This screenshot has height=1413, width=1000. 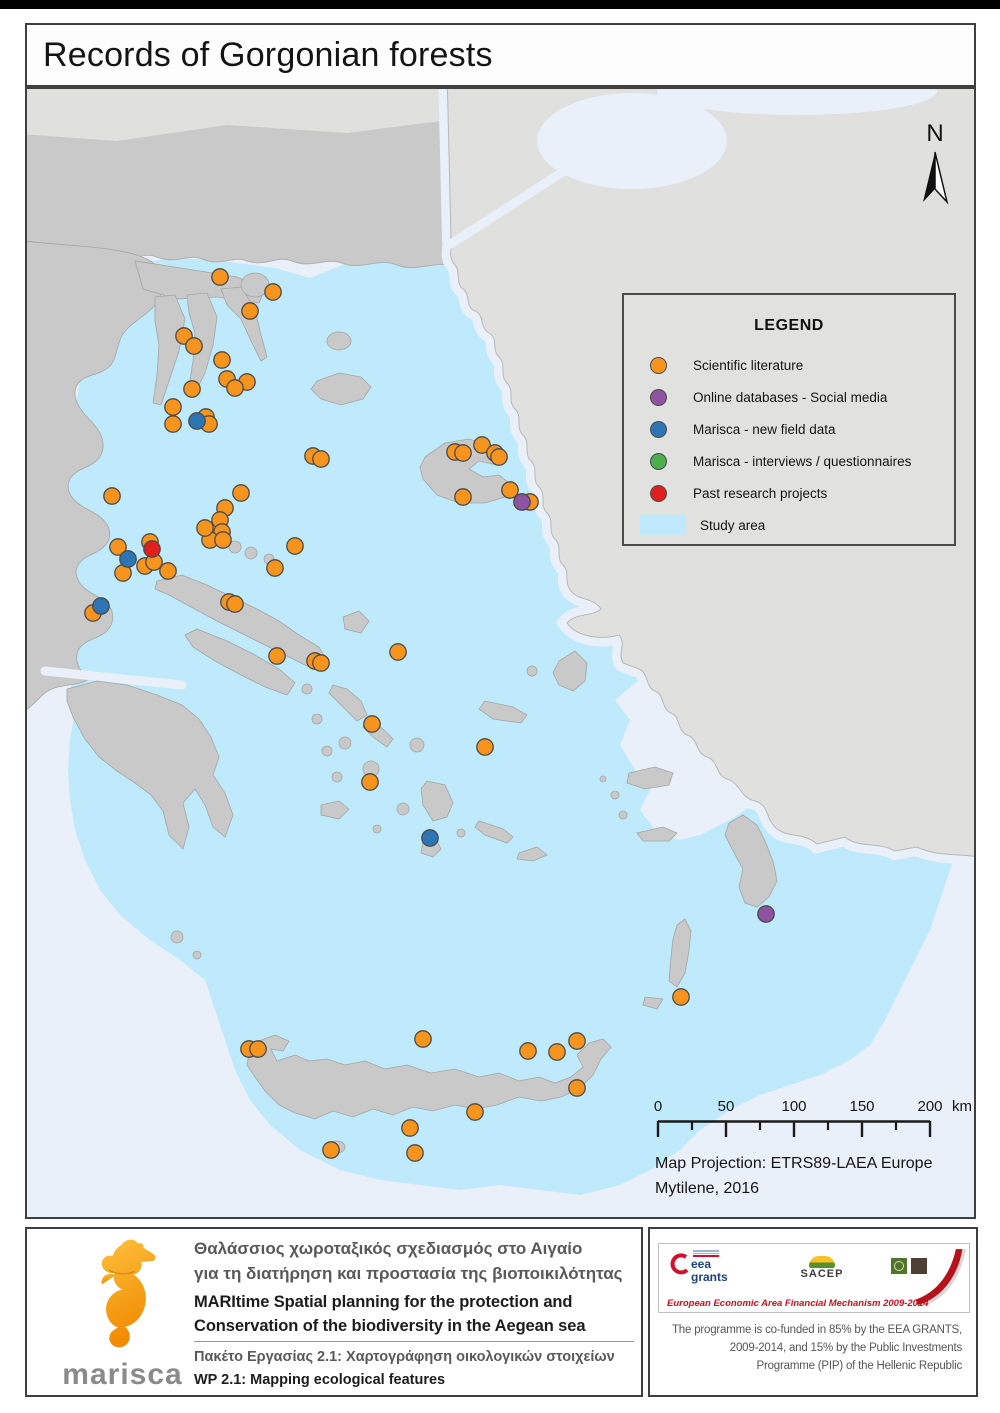 I want to click on sacep-logo-text: SACEP, so click(x=822, y=1274).